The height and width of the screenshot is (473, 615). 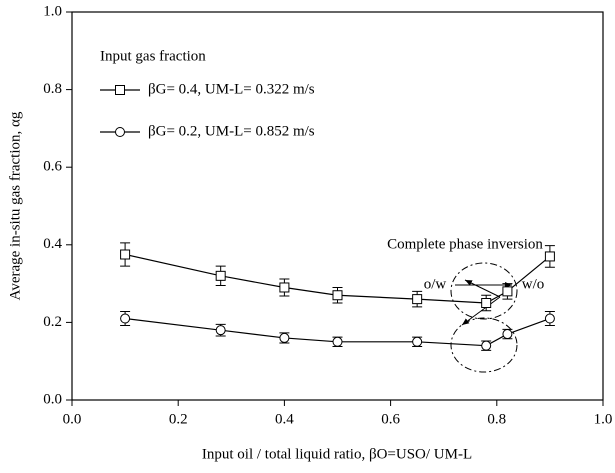 I want to click on legend-title: Input gas fraction, so click(x=153, y=56).